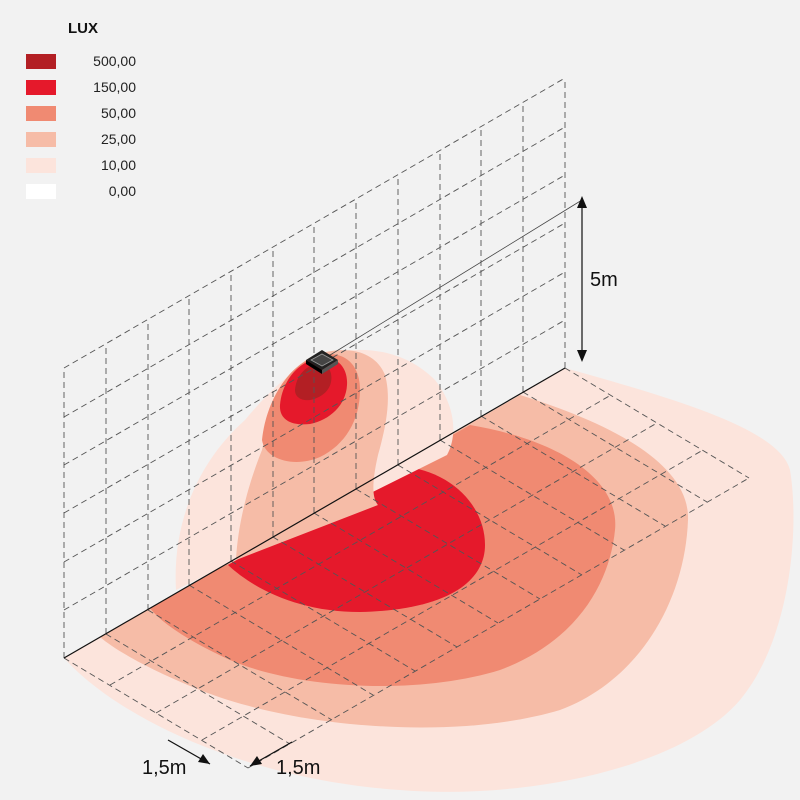  I want to click on lux-legend: LUX 500,00 150,00 50,00 25,00 10,00 0,00, so click(86, 112).